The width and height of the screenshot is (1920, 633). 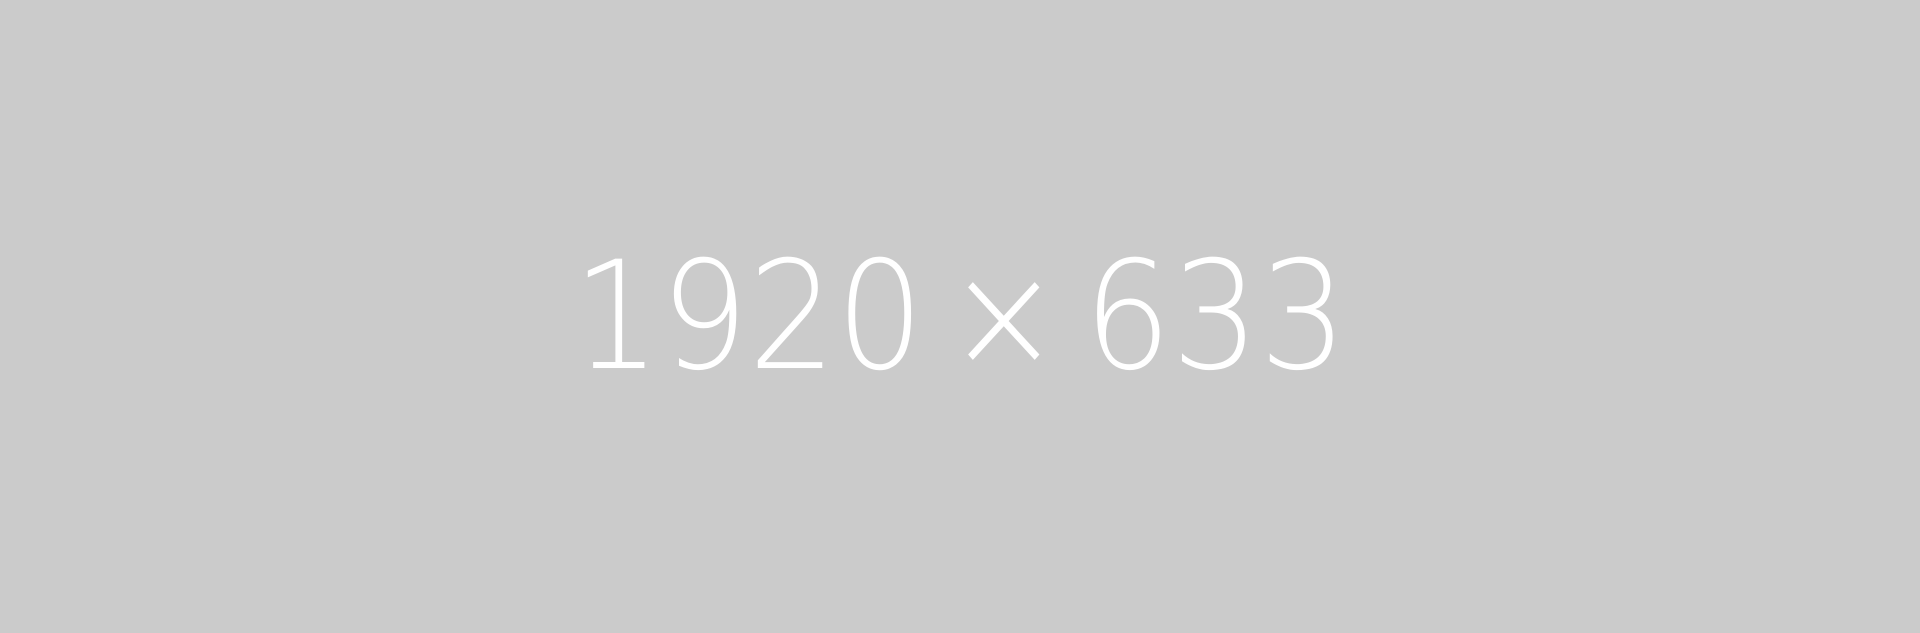 What do you see at coordinates (748, 316) in the screenshot?
I see `width-text: 1920` at bounding box center [748, 316].